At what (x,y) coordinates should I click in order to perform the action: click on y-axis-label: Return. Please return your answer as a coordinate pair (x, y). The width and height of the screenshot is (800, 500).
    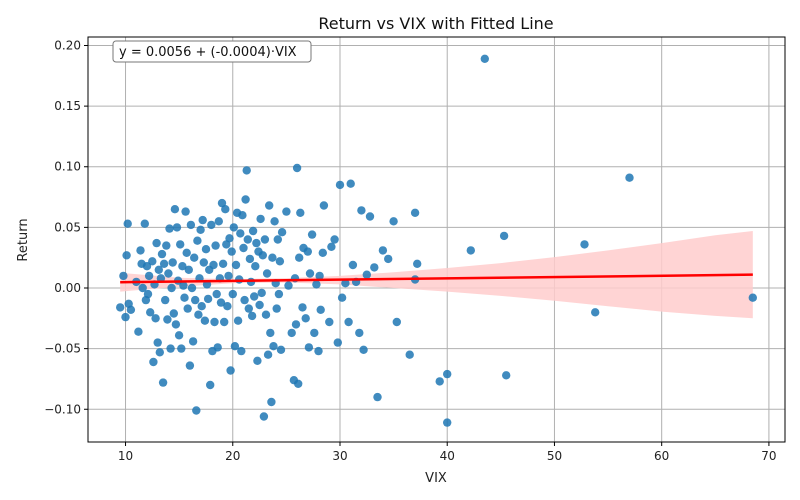
    Looking at the image, I should click on (23, 239).